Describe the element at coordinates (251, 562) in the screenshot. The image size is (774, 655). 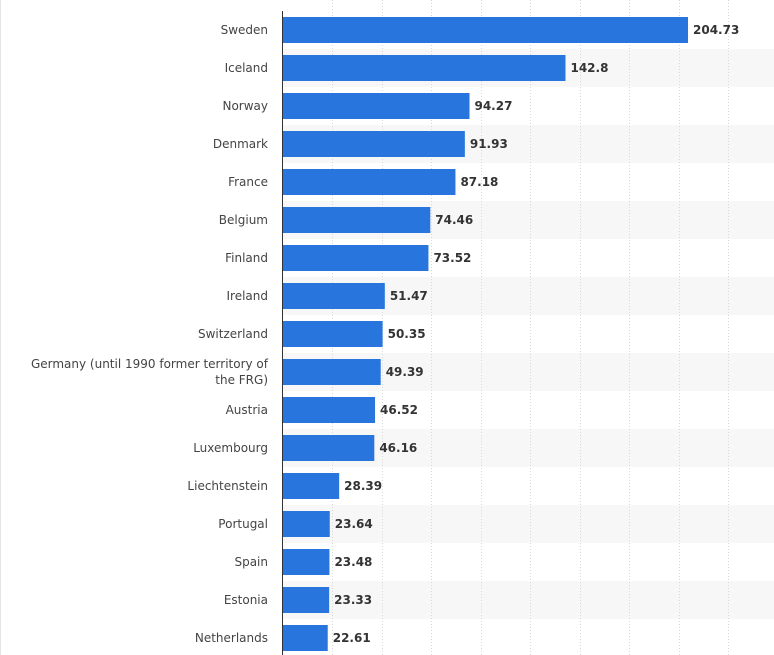
I see `category-label: Spain` at that location.